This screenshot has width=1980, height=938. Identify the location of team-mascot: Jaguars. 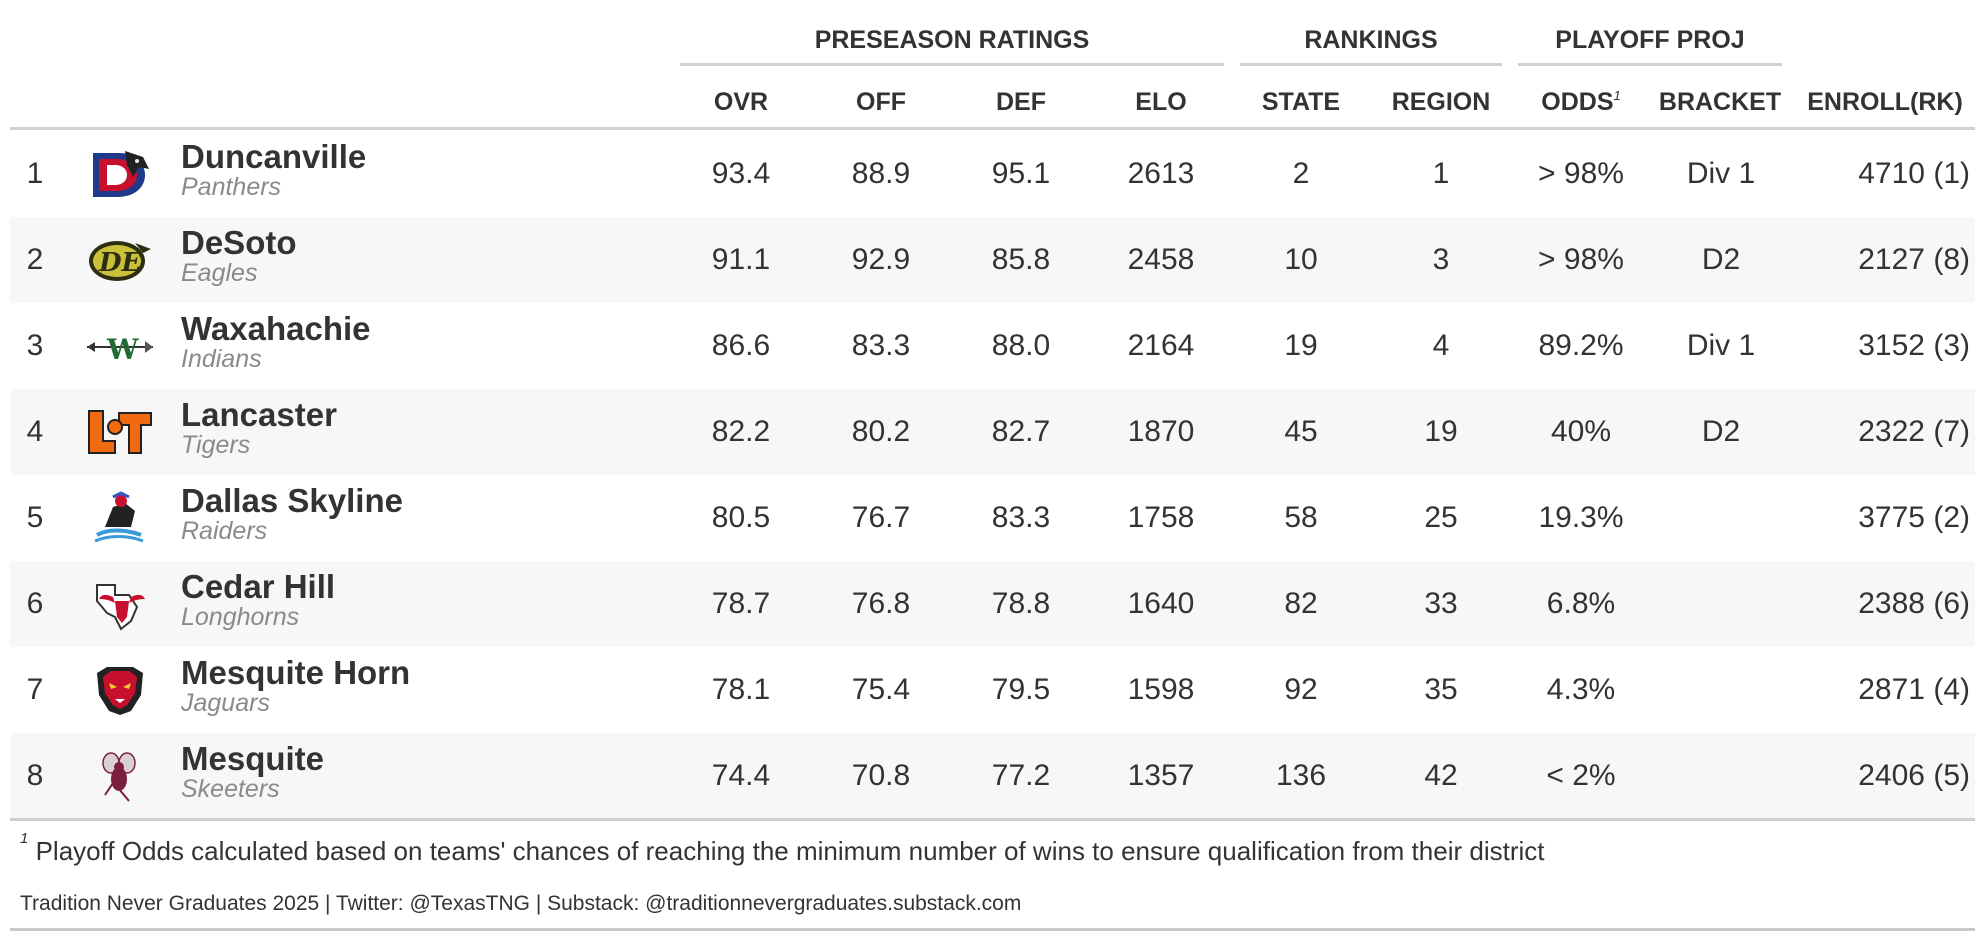
(225, 703).